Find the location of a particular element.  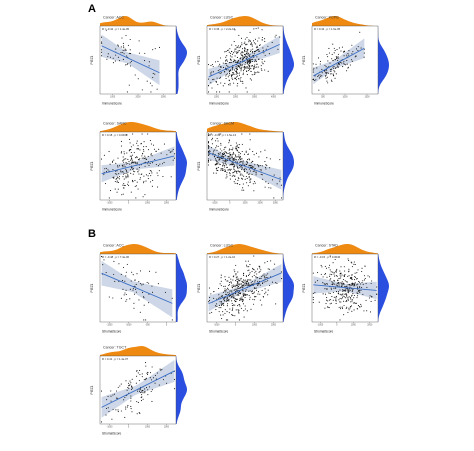

x-tick-label: 1000 is located at coordinates (245, 204).